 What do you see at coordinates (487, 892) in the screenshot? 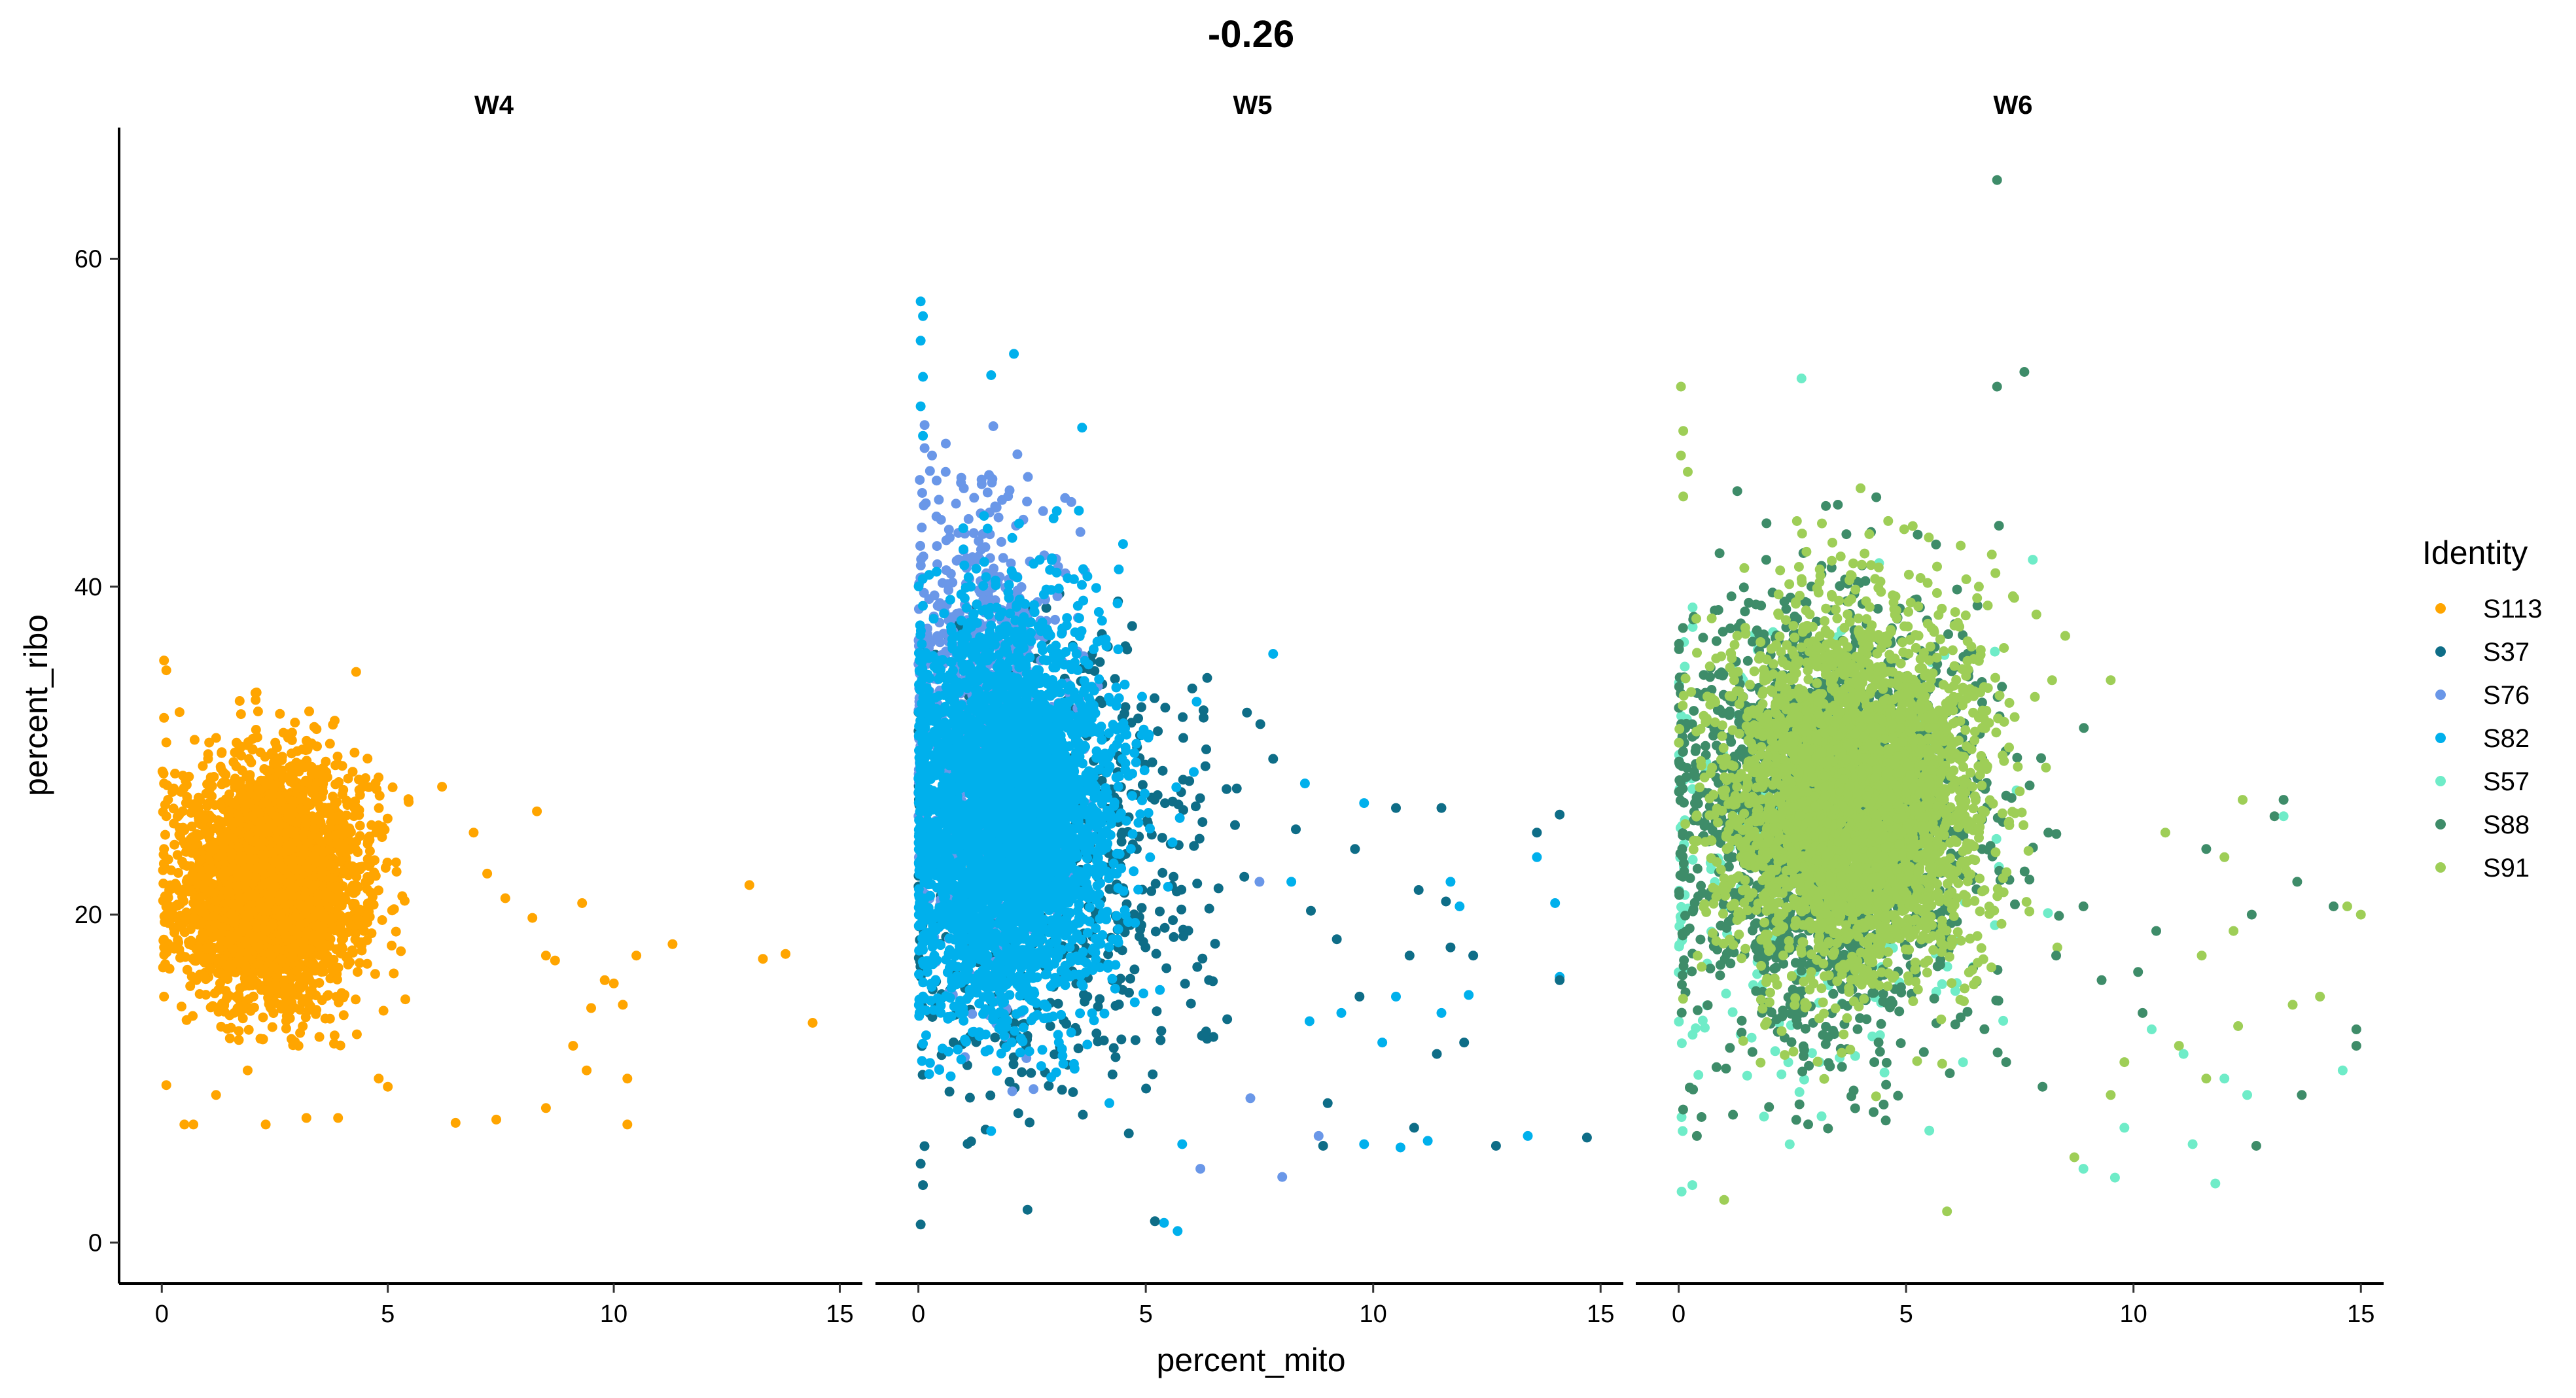
I see `data-points` at bounding box center [487, 892].